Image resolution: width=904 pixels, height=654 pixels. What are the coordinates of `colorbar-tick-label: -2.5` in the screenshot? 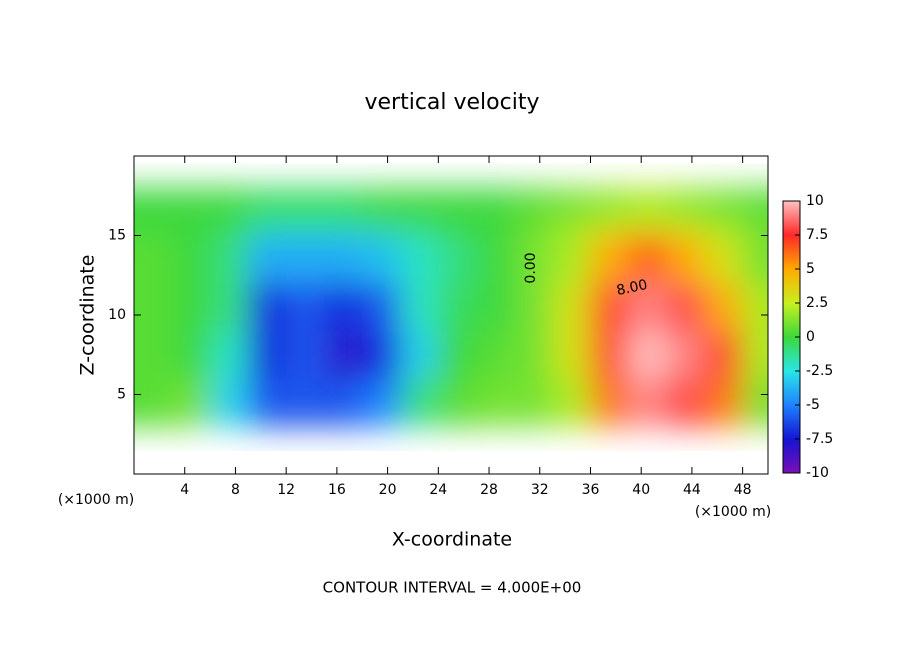 It's located at (819, 371).